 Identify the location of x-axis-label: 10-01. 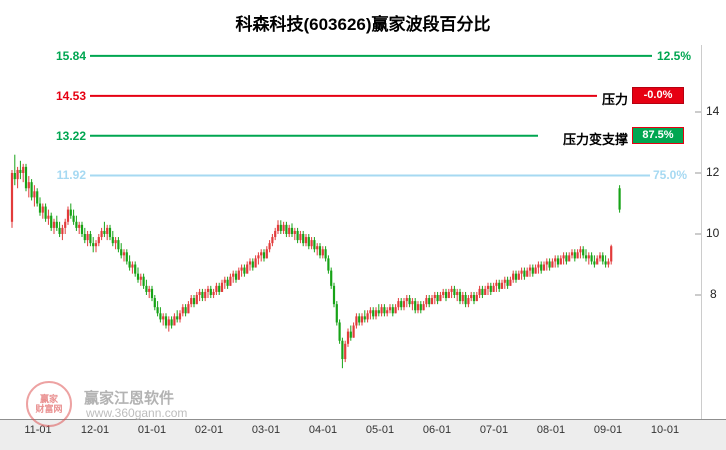
(665, 430).